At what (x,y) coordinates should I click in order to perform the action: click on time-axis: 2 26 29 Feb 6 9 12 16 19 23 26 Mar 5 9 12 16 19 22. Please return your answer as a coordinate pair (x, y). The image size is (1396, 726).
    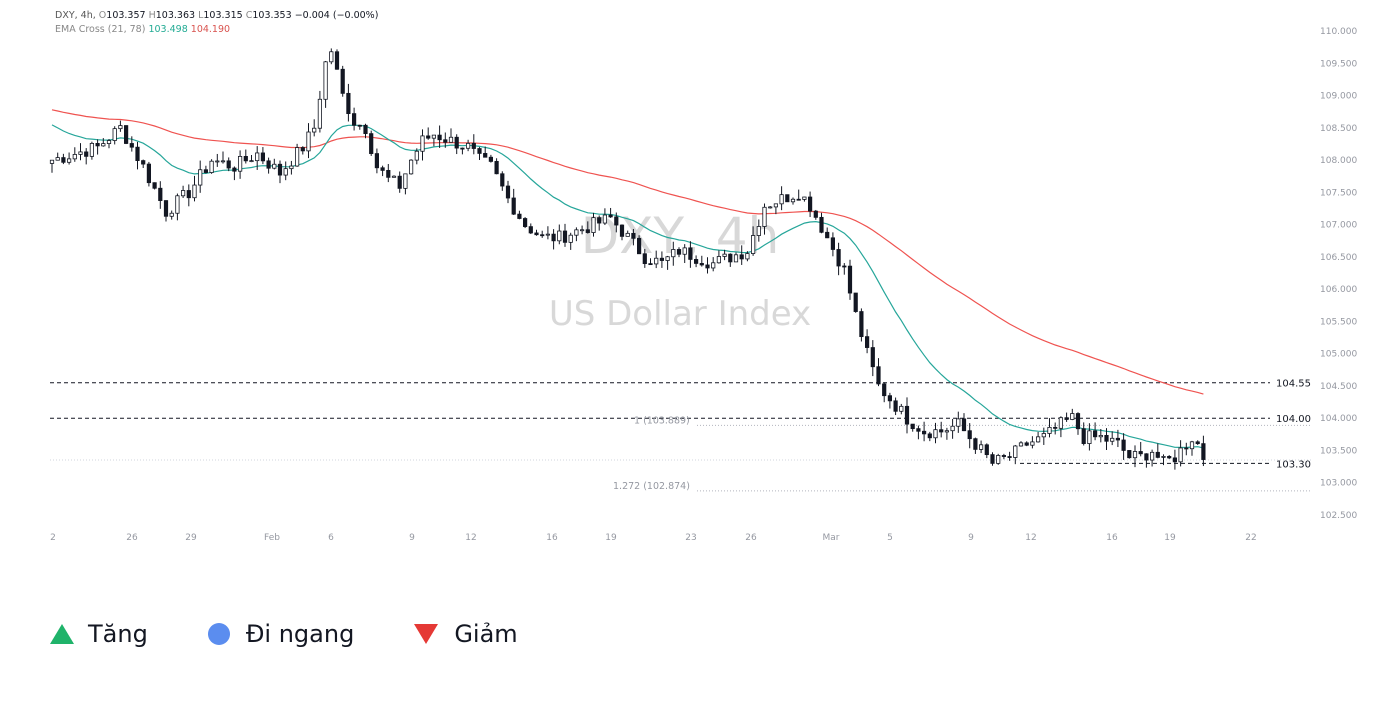
    Looking at the image, I should click on (653, 538).